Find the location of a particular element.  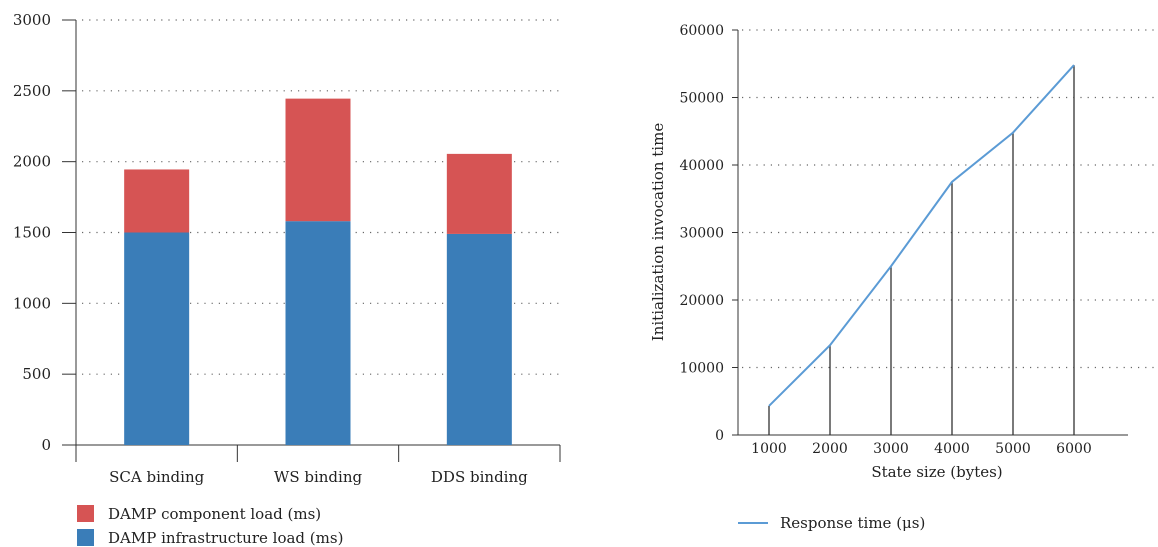

x-tick-label: SCA binding is located at coordinates (156, 477).